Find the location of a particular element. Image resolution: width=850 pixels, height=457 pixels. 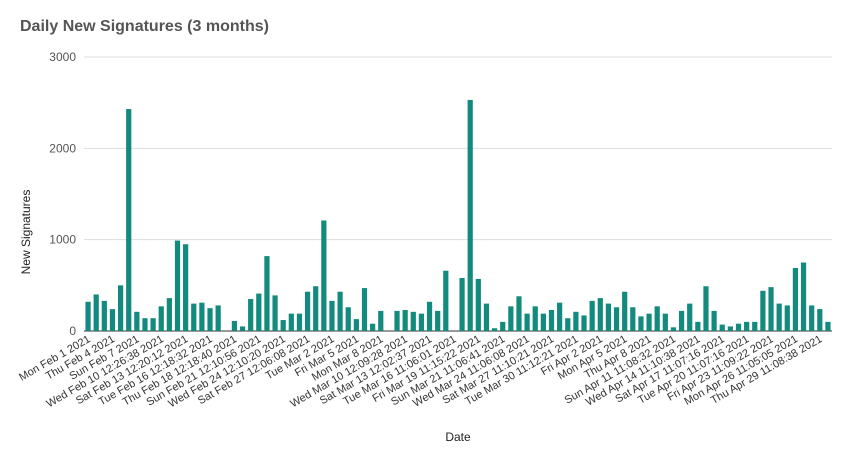

y-tick-label: 0 is located at coordinates (72, 331).